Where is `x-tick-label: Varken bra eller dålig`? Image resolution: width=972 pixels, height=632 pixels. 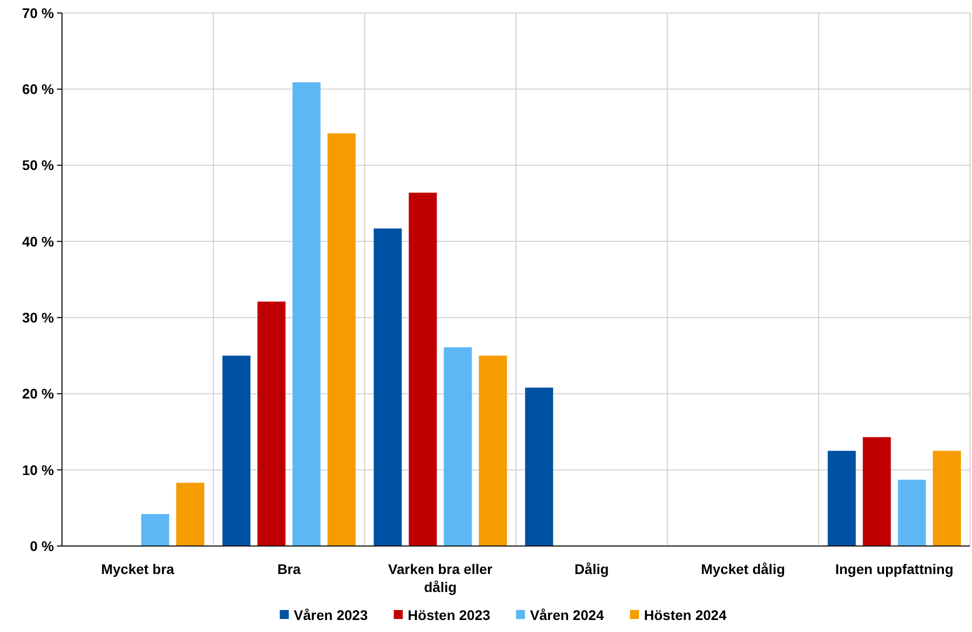 x-tick-label: Varken bra eller dålig is located at coordinates (441, 578).